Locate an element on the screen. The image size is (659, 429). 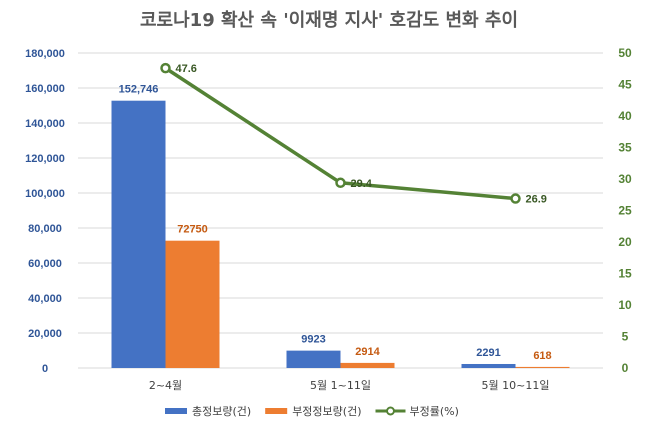
left-tick-label: 40,000 is located at coordinates (45, 299).